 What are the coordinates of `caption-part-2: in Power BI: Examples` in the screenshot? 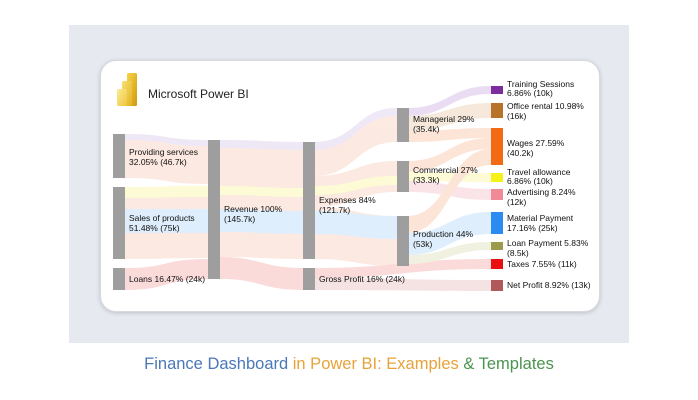 It's located at (373, 364).